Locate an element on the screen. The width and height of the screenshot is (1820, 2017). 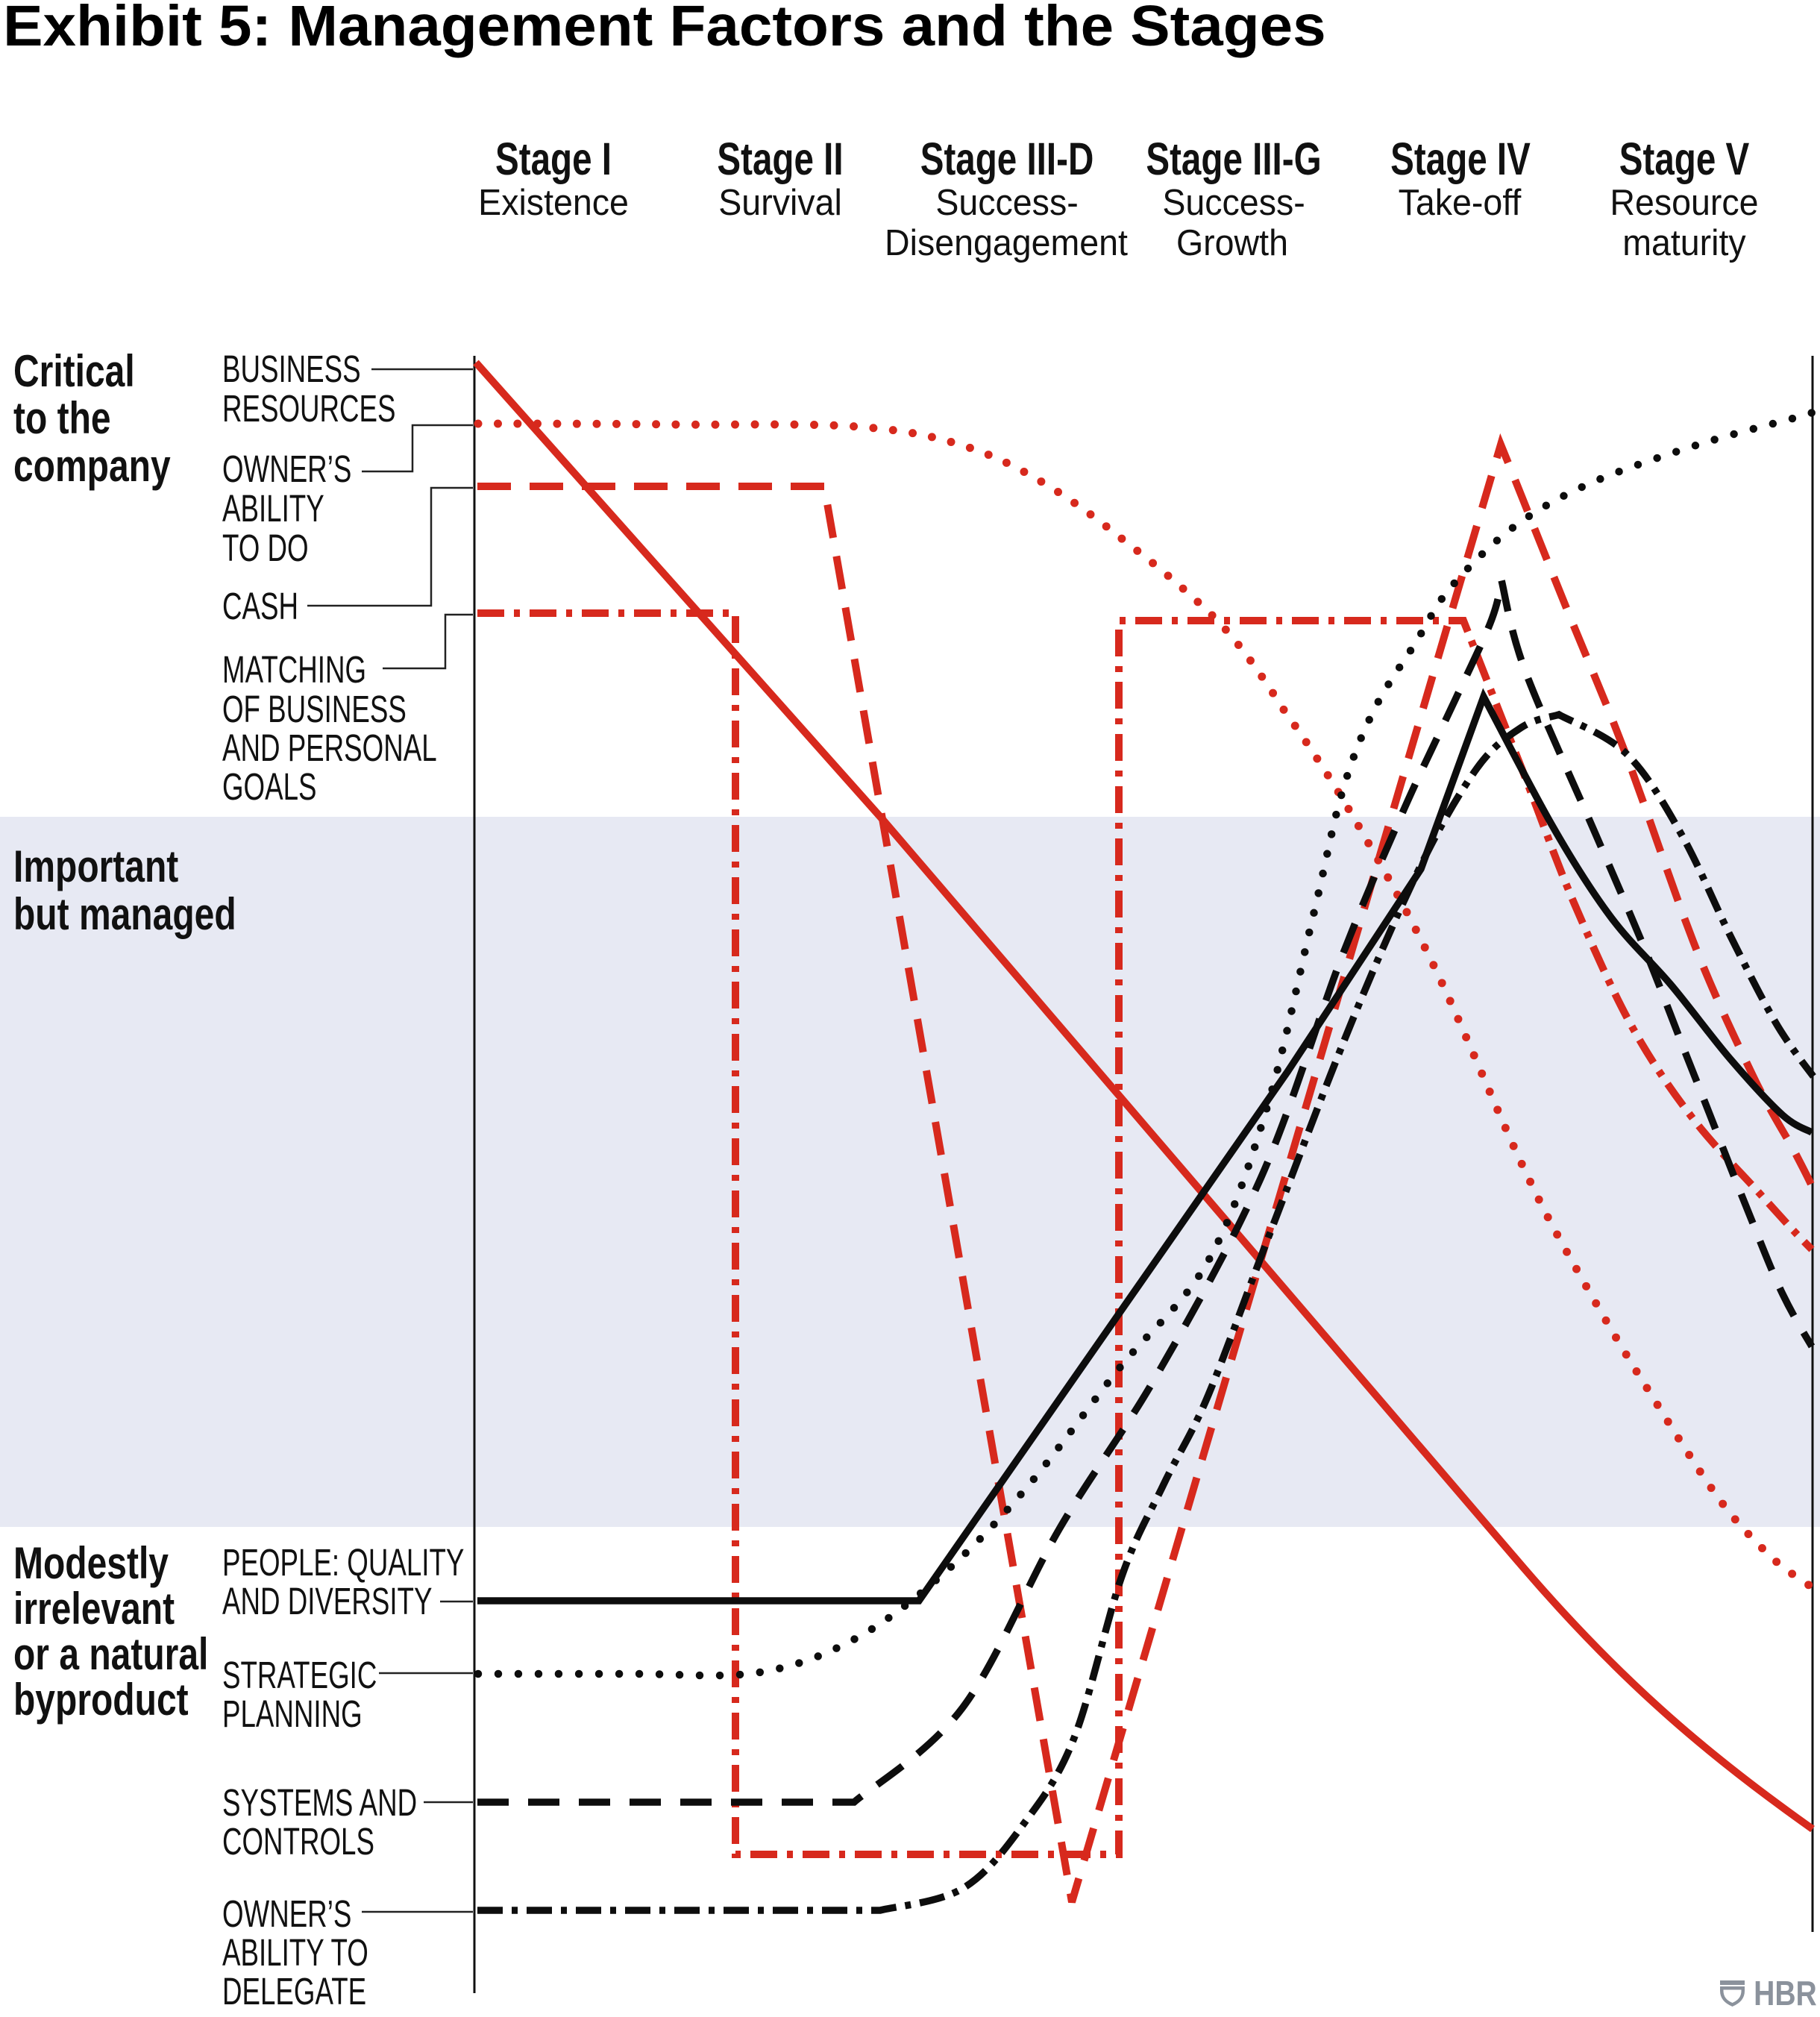
svg-text: Survival is located at coordinates (780, 203).